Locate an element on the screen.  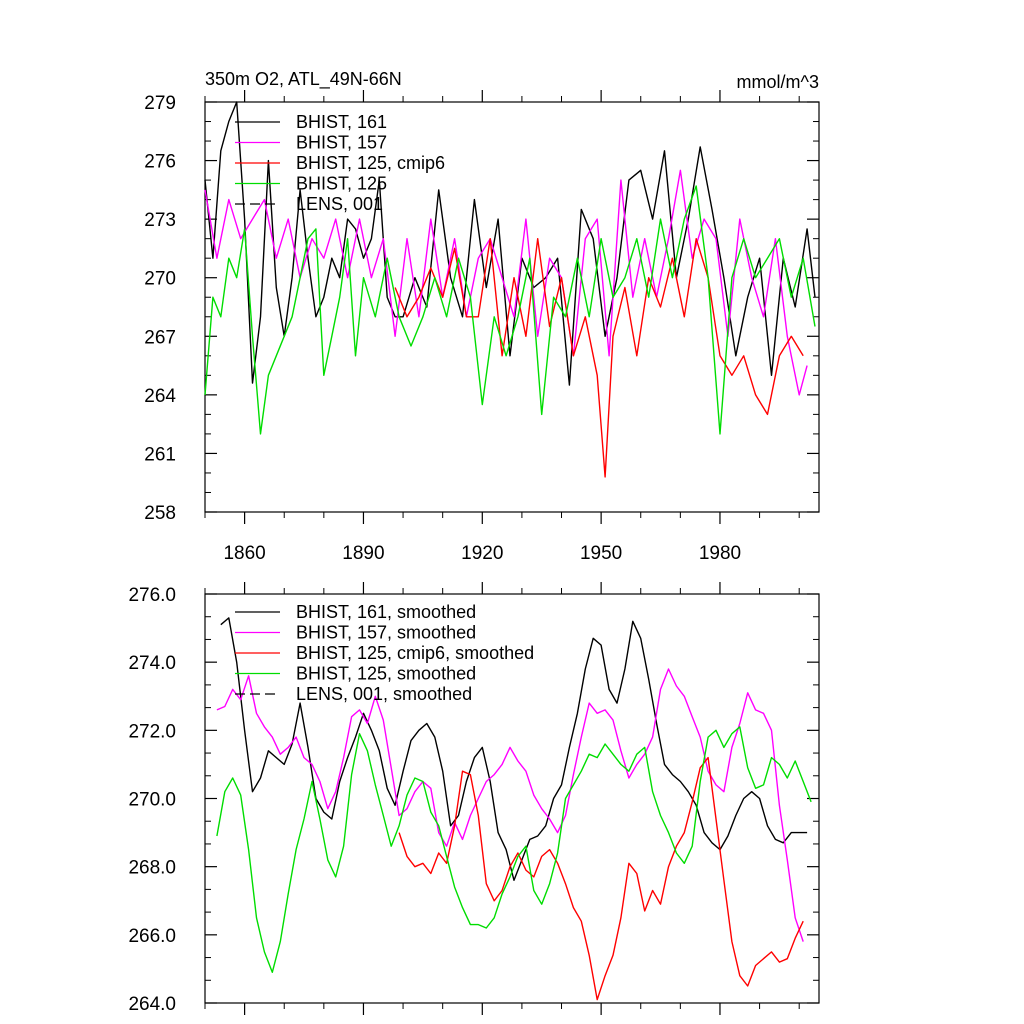
chart-title: 350m O2, ATL_49N-66N is located at coordinates (303, 79).